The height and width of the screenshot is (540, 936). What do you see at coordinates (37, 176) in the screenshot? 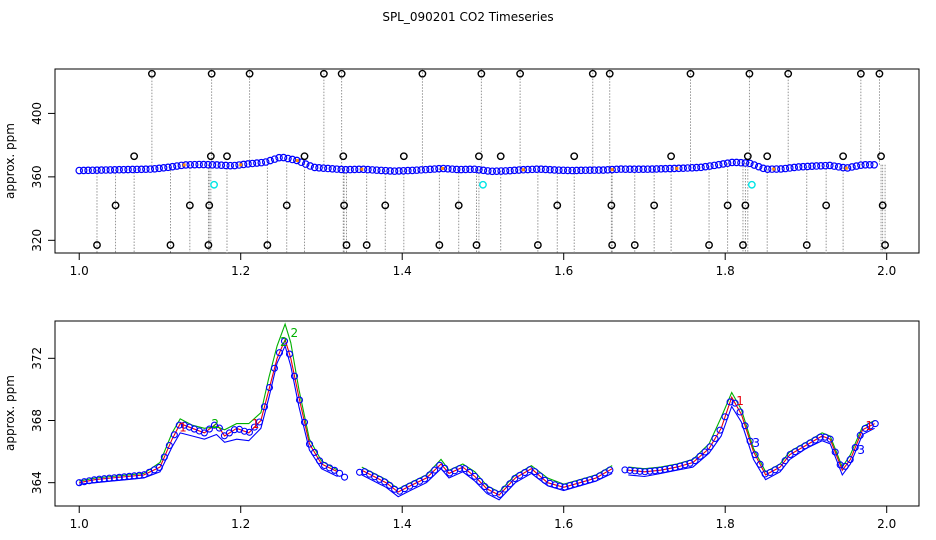
I see `top-y-tick-label: 360` at bounding box center [37, 176].